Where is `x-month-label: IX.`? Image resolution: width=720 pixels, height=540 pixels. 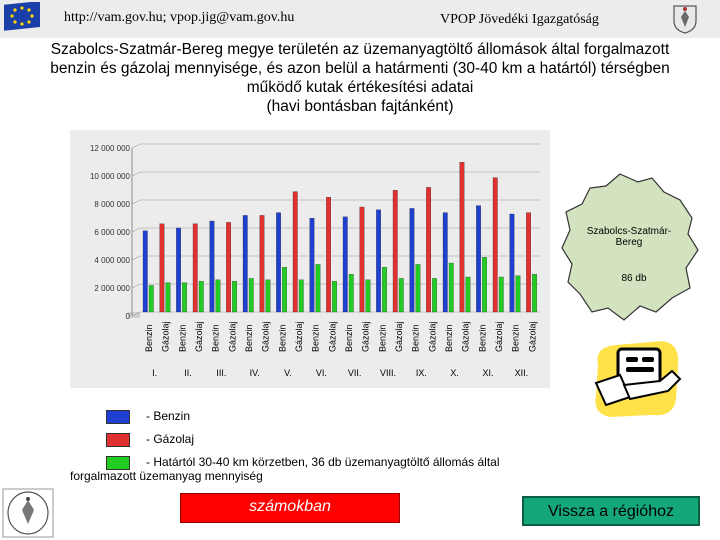 x-month-label: IX. is located at coordinates (421, 373).